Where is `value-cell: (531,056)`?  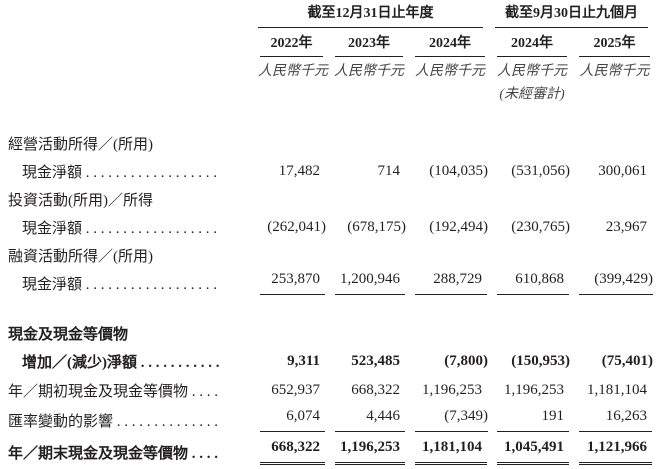 value-cell: (531,056) is located at coordinates (540, 170).